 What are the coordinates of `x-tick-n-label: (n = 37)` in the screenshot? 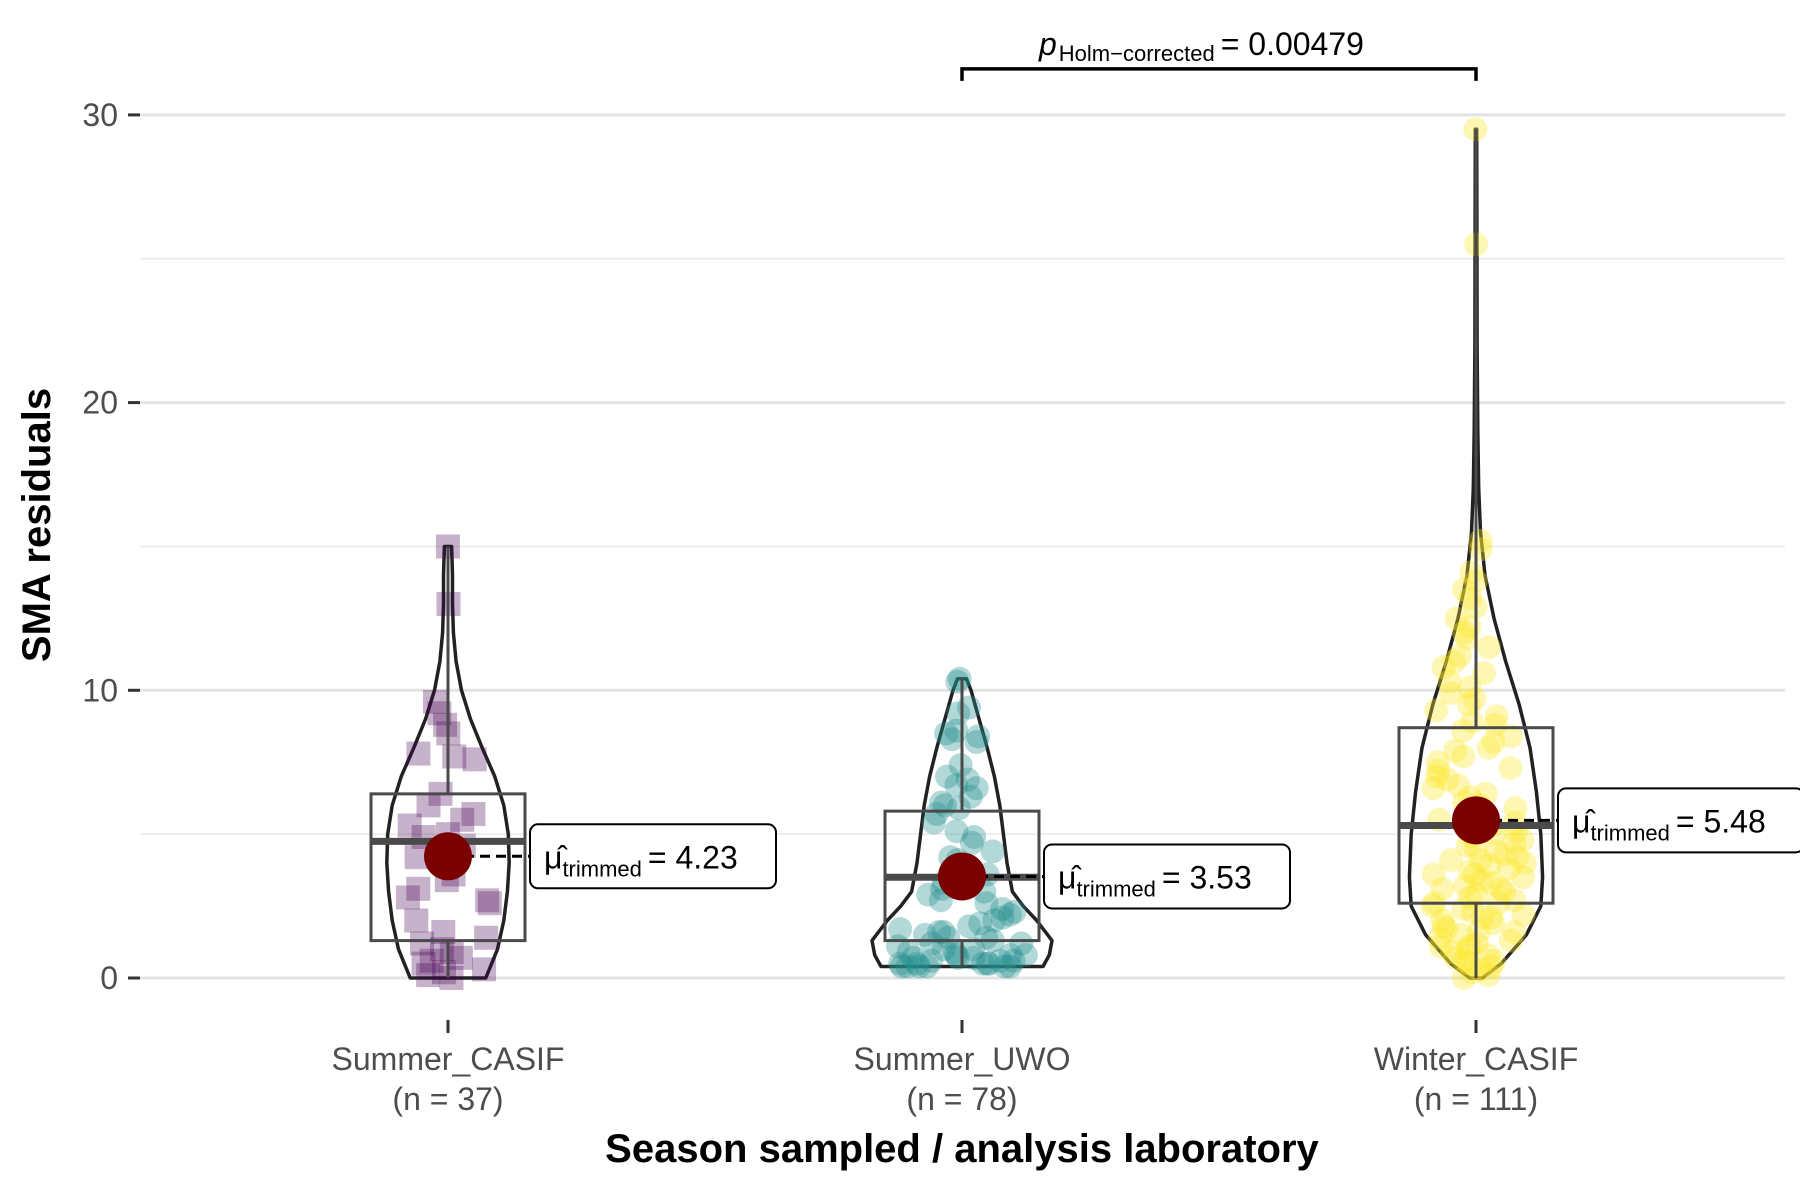 It's located at (447, 1099).